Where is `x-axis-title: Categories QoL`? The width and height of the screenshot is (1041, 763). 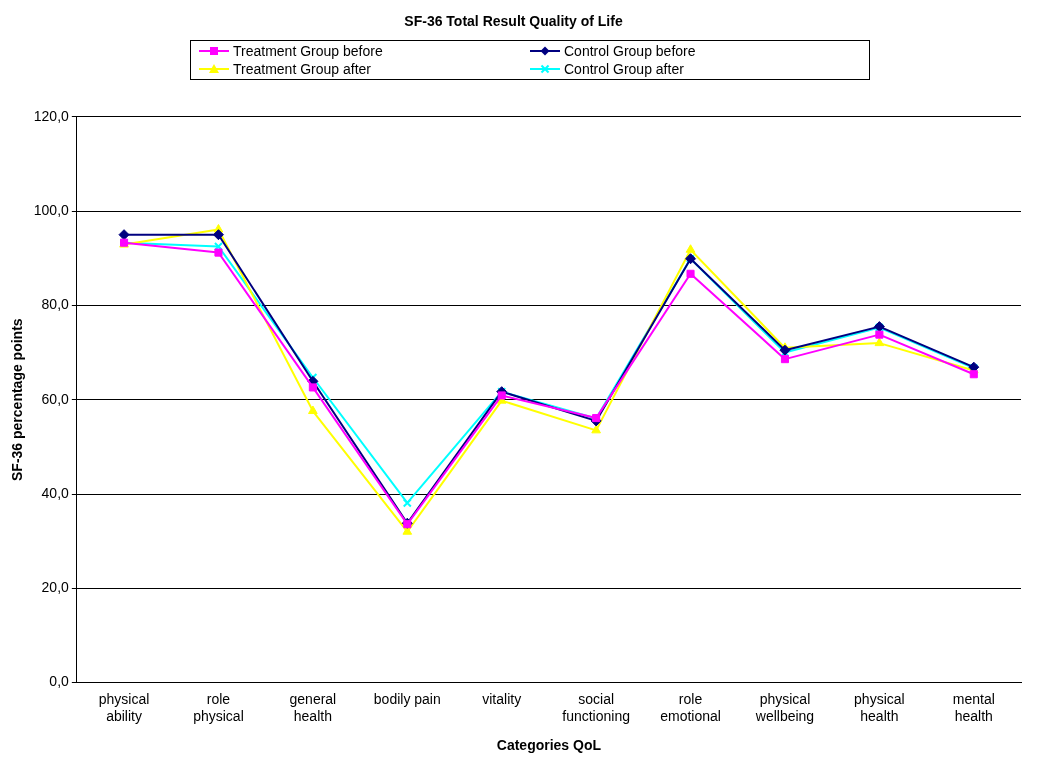
x-axis-title: Categories QoL is located at coordinates (549, 745).